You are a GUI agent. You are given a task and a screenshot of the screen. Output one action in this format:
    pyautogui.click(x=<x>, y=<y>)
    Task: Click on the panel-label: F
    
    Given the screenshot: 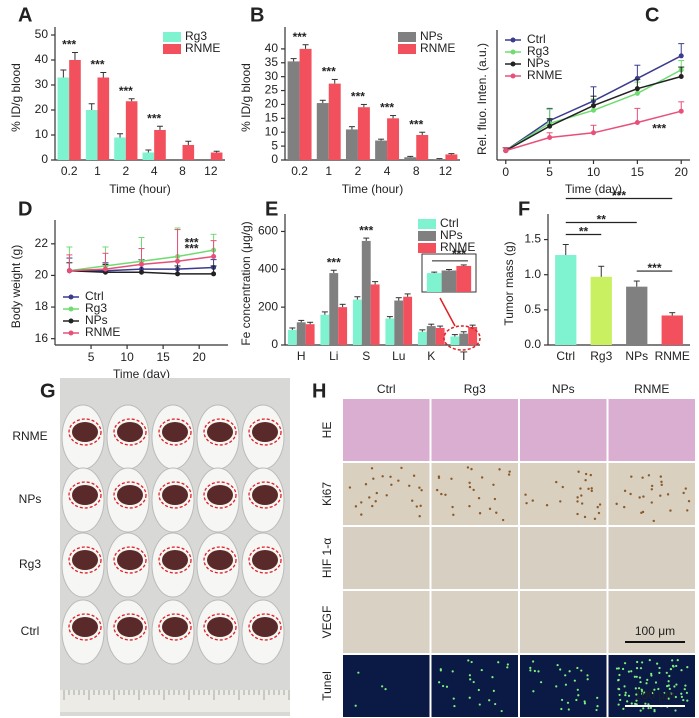 What is the action you would take?
    pyautogui.click(x=524, y=209)
    